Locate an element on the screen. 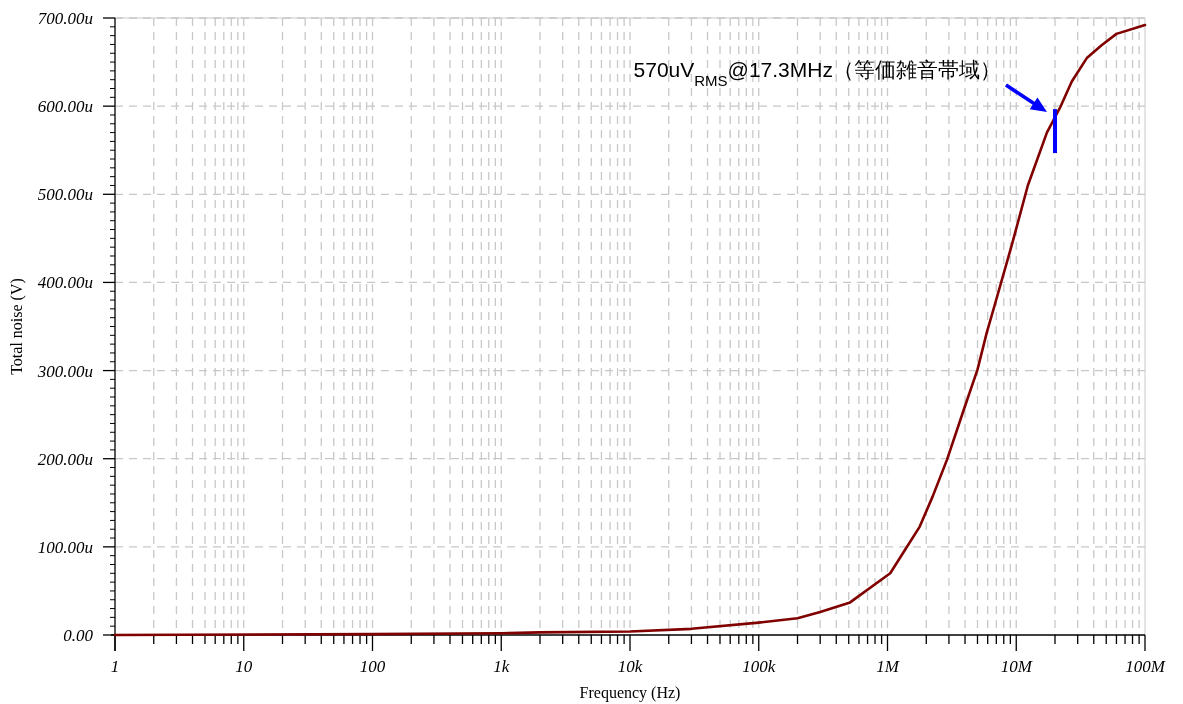 The image size is (1183, 704). x-axis-title: Frequency (Hz) is located at coordinates (630, 693).